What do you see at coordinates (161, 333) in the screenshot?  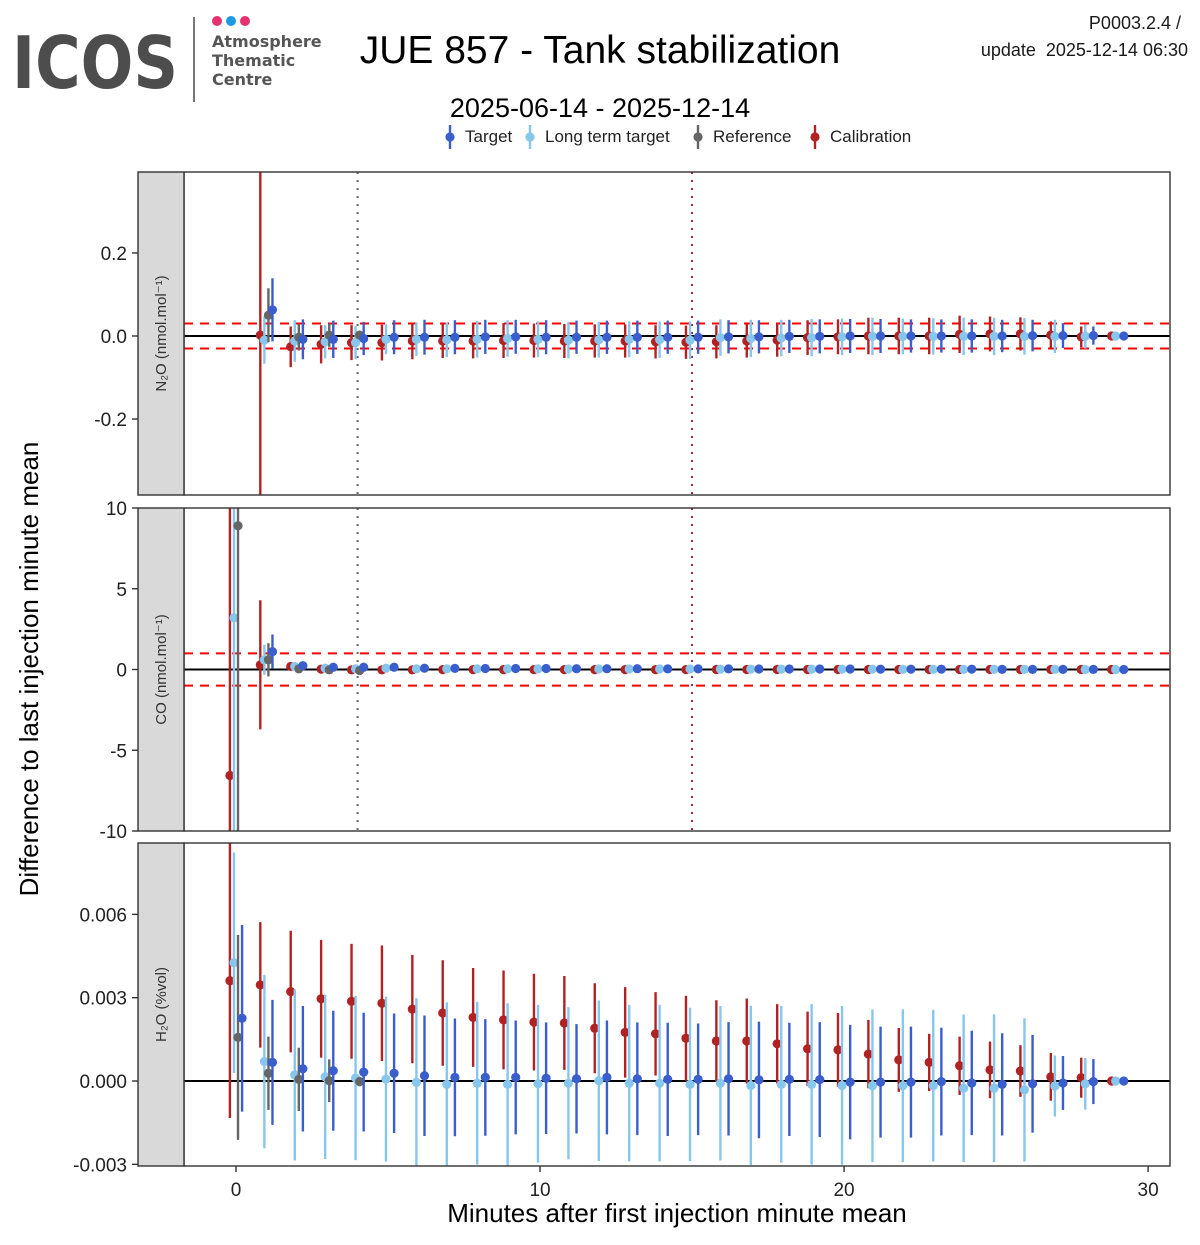 I see `panel-strip` at bounding box center [161, 333].